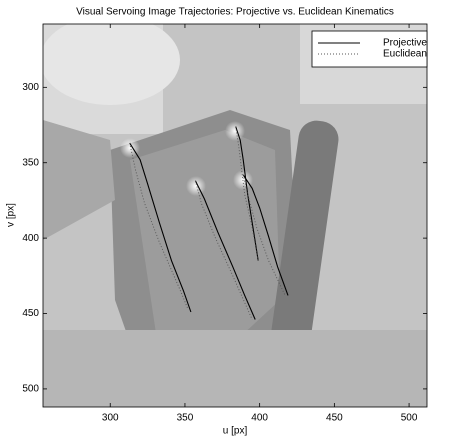 The width and height of the screenshot is (453, 439). What do you see at coordinates (110, 418) in the screenshot?
I see `x-tick-label: 300` at bounding box center [110, 418].